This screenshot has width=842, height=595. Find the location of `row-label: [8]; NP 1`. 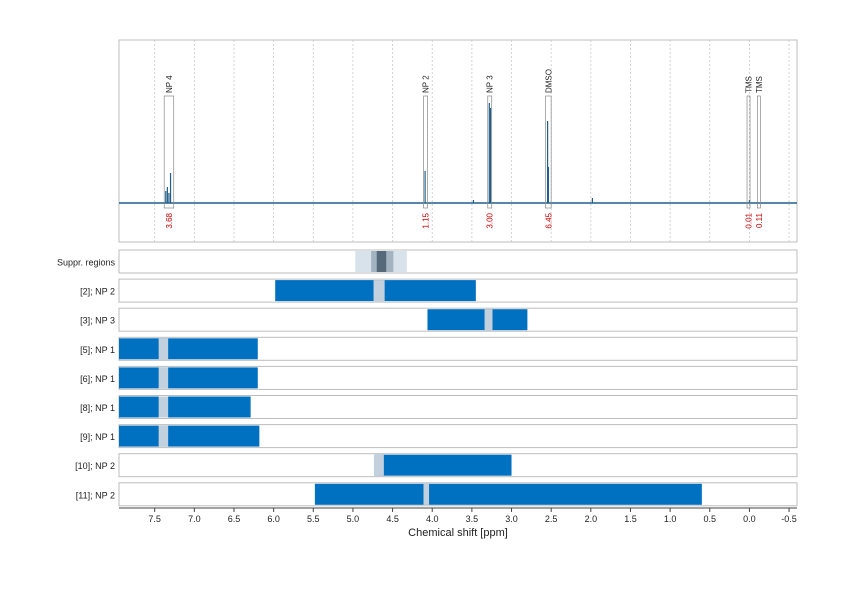

row-label: [8]; NP 1 is located at coordinates (97, 408).